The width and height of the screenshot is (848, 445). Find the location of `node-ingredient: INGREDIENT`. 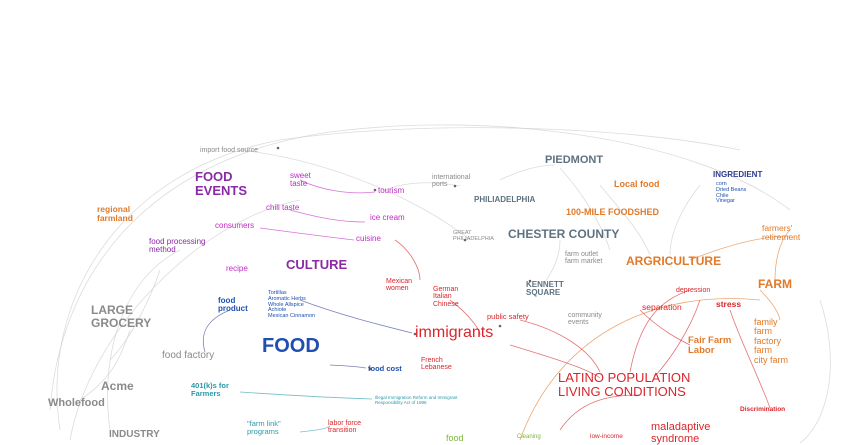

node-ingredient: INGREDIENT is located at coordinates (738, 174).